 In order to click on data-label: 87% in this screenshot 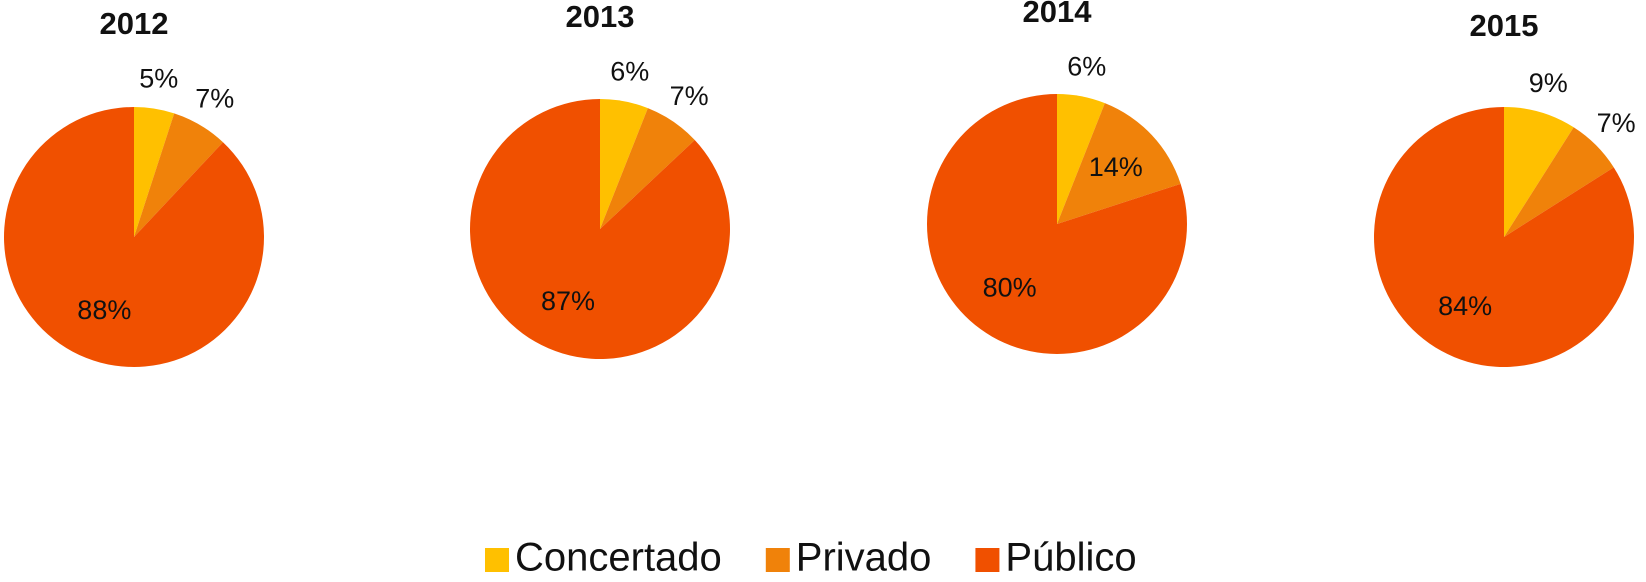, I will do `click(568, 301)`.